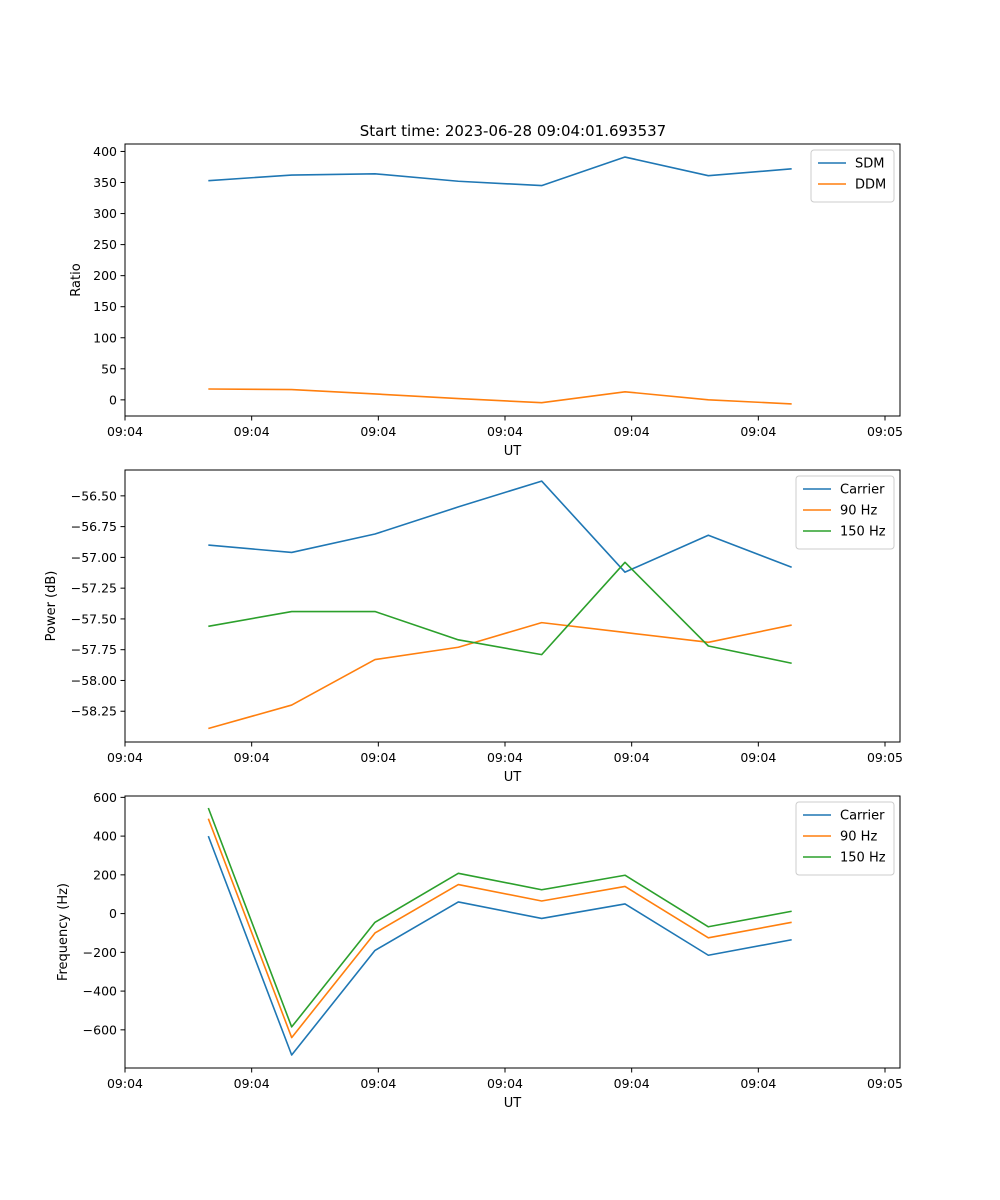 Image resolution: width=1000 pixels, height=1200 pixels. I want to click on y-tick-label: −56.50, so click(94, 495).